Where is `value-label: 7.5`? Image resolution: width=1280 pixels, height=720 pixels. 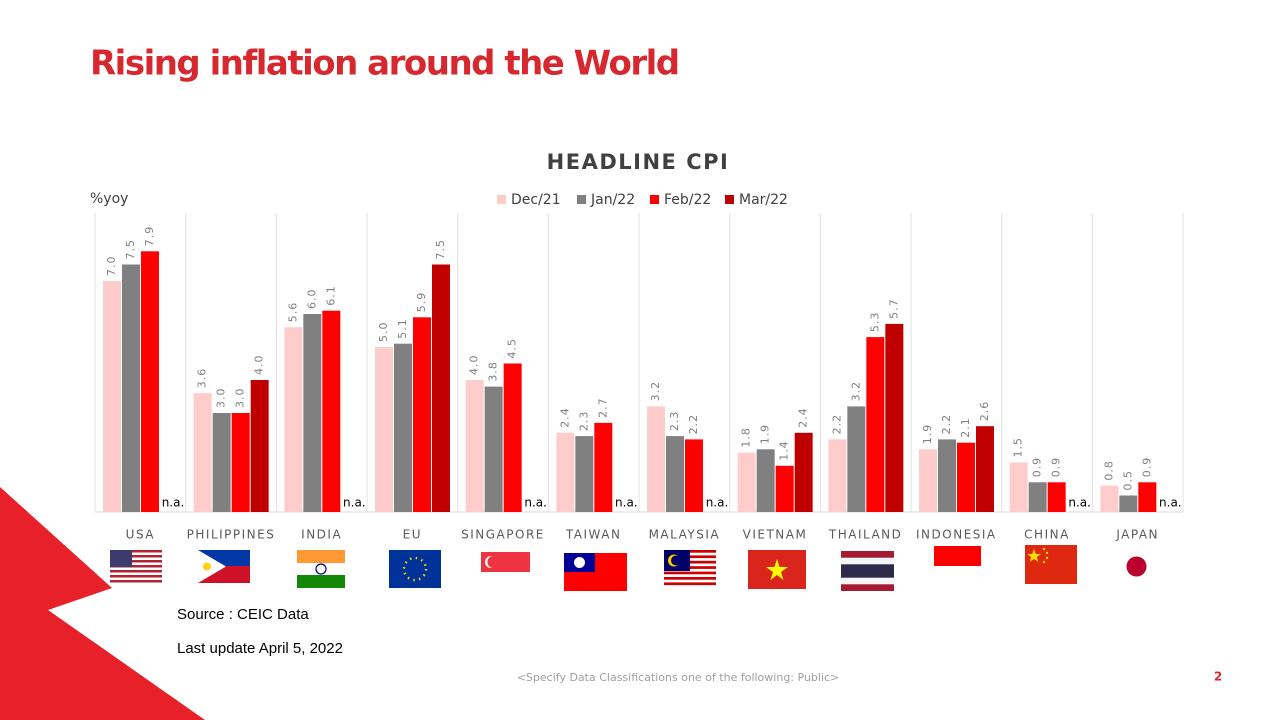
value-label: 7.5 is located at coordinates (440, 249).